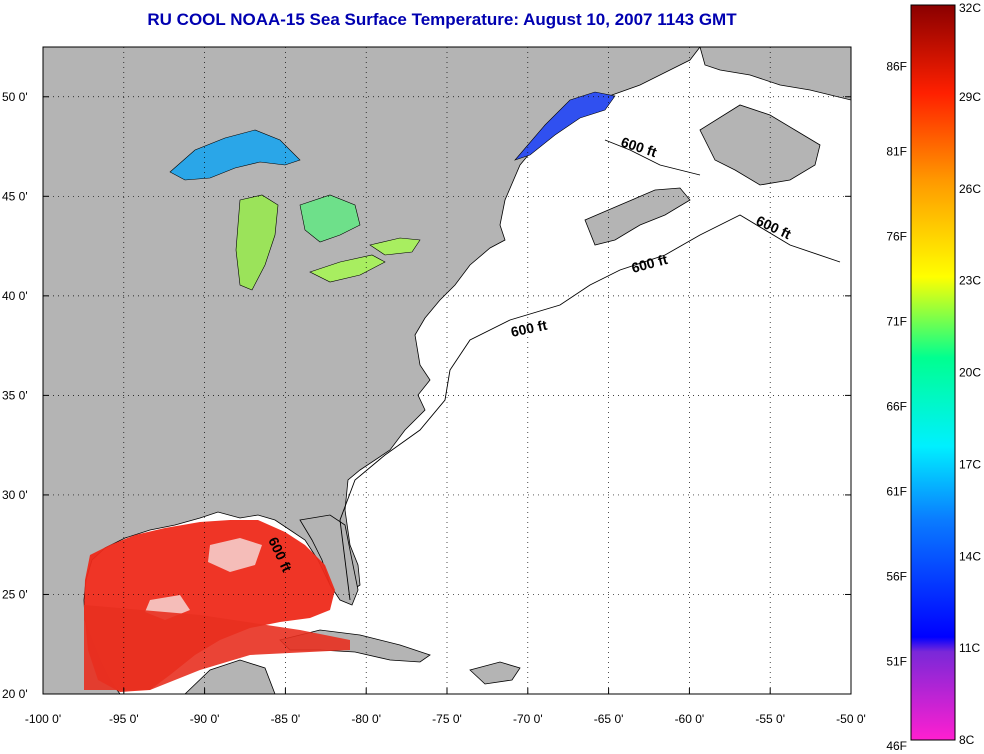 Image resolution: width=984 pixels, height=754 pixels. I want to click on lat-tick-label: 50 0', so click(15, 97).